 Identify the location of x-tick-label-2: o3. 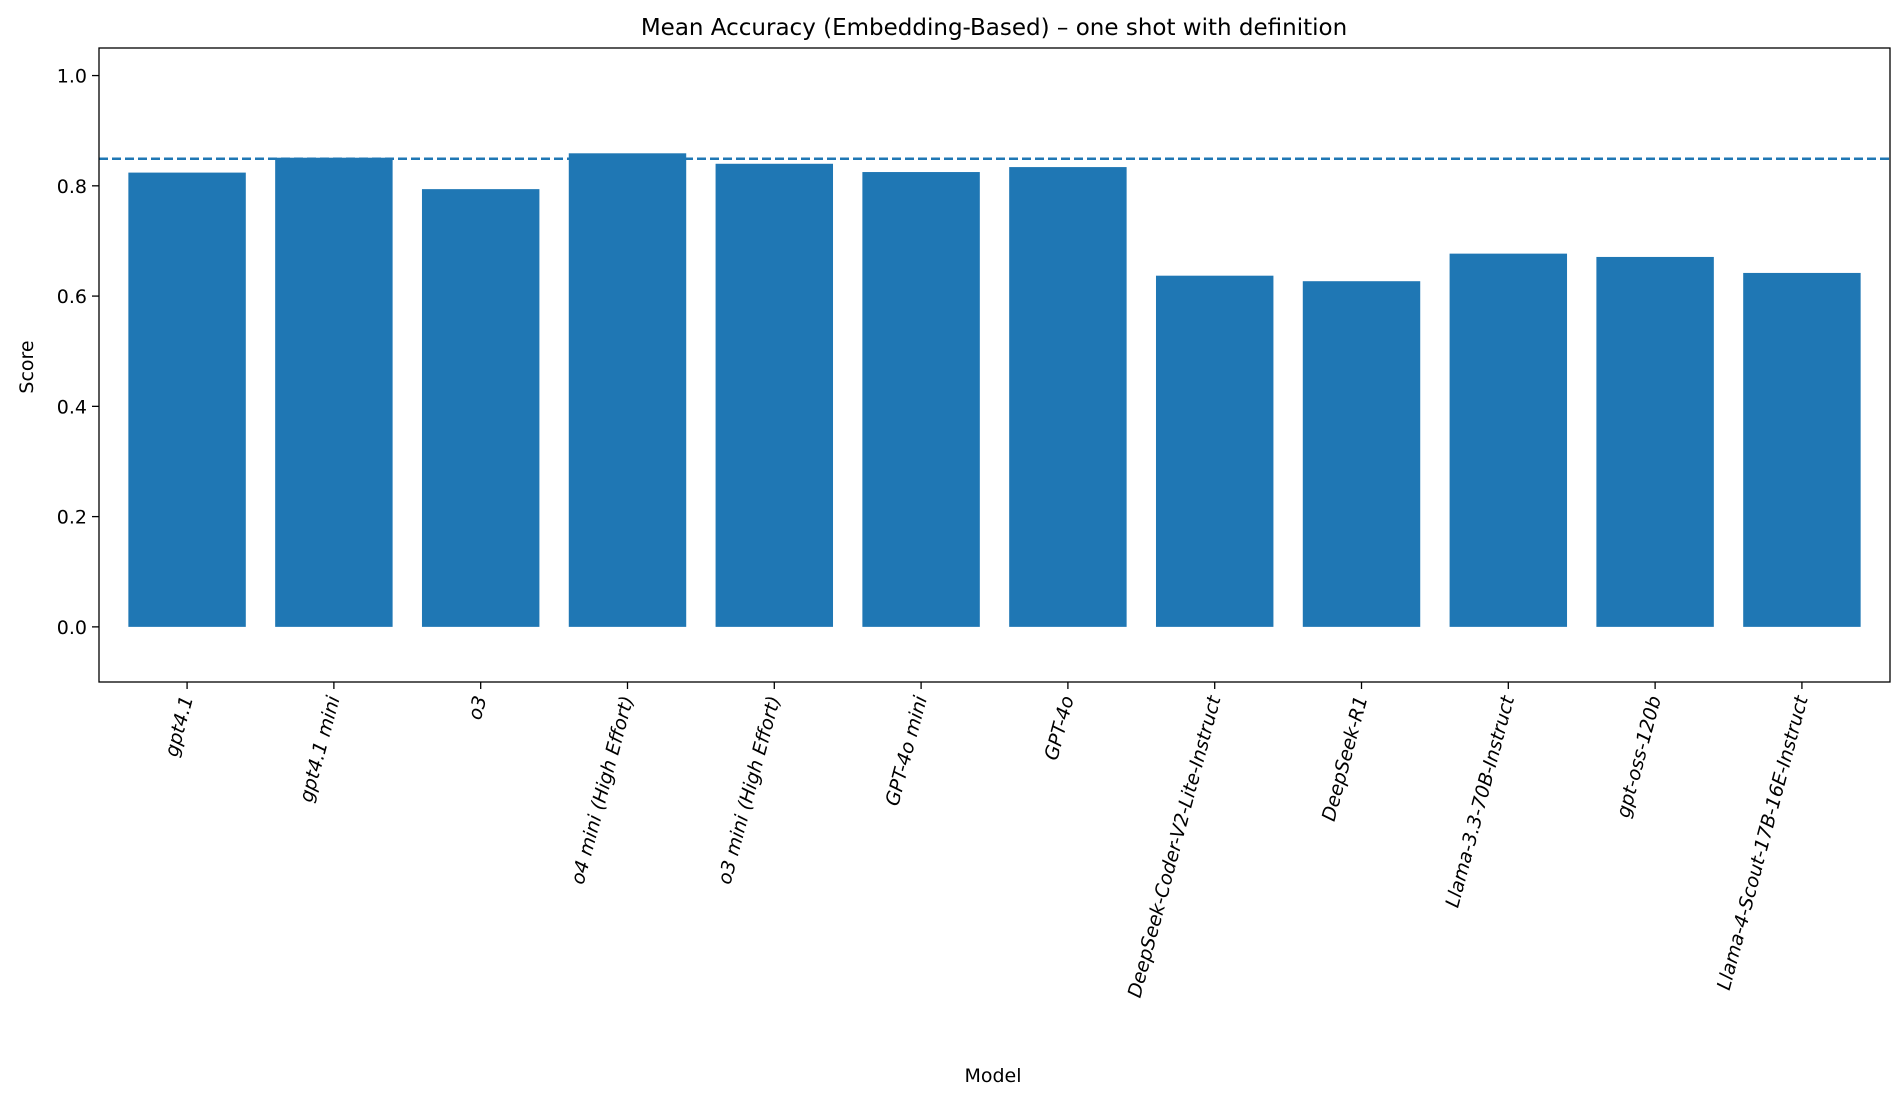
(477, 708).